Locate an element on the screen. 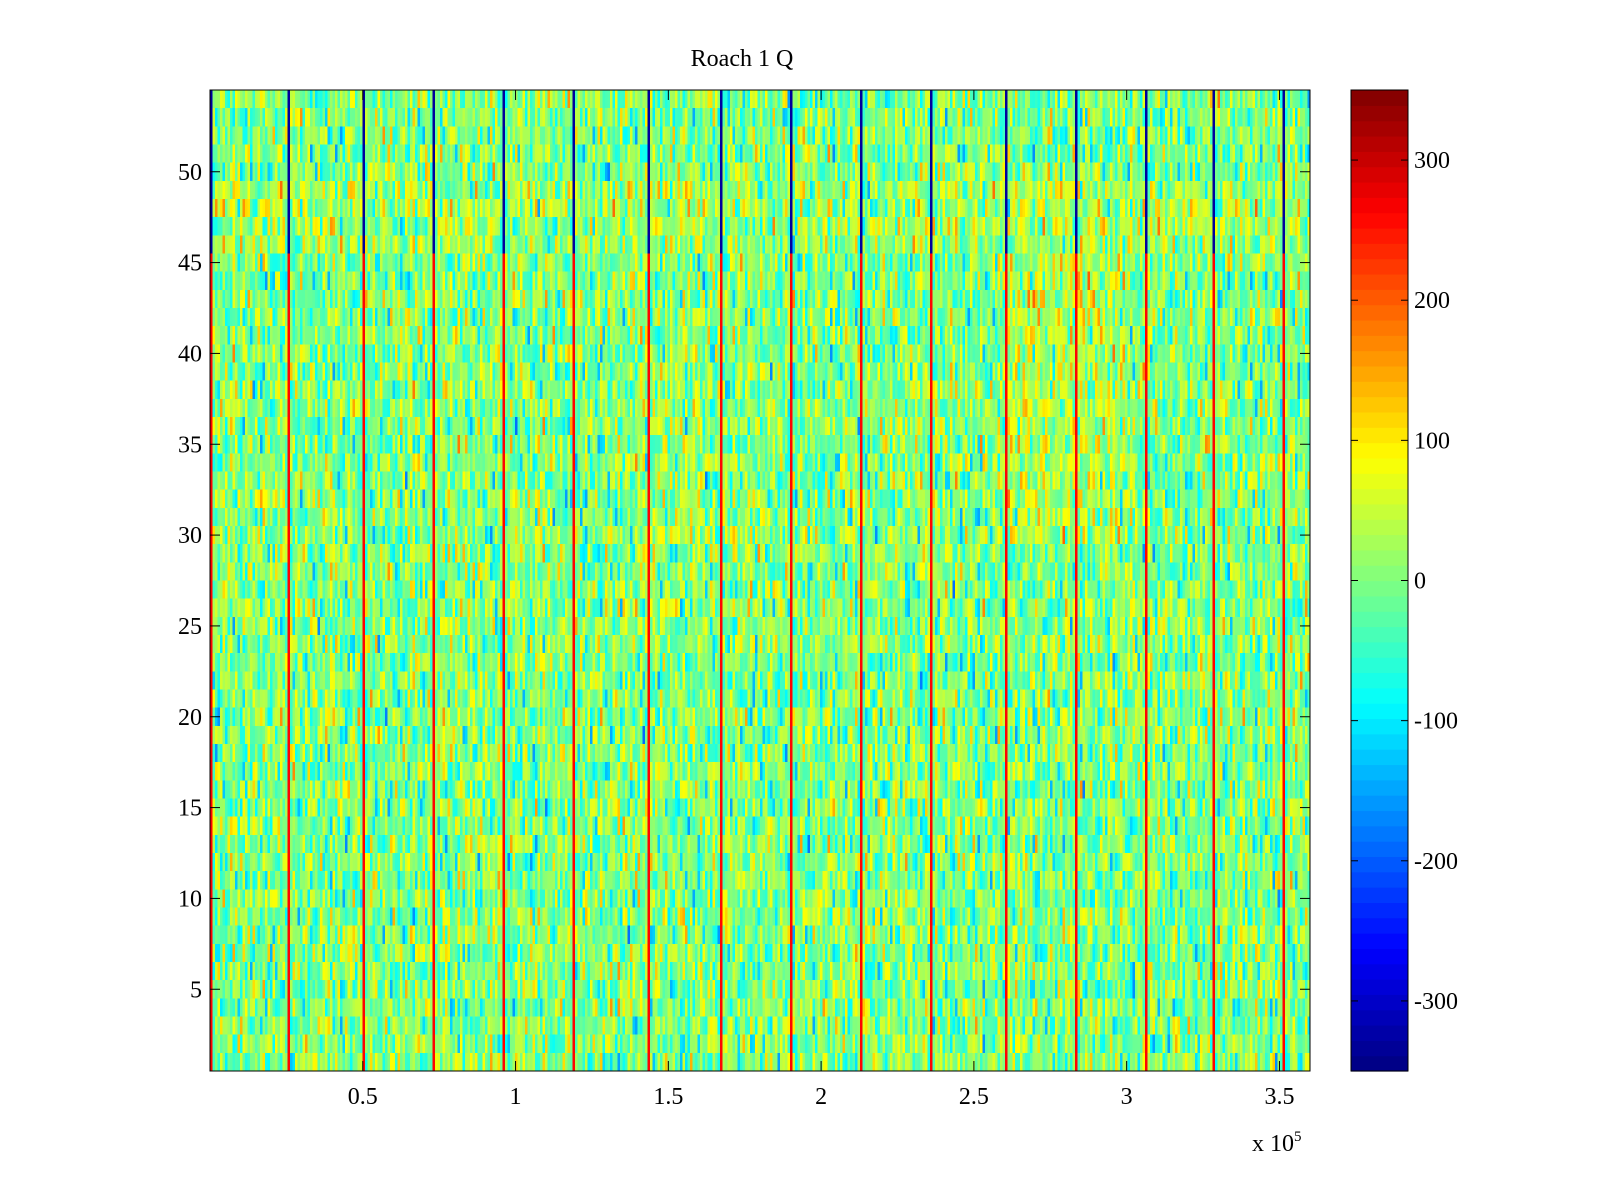 The height and width of the screenshot is (1200, 1600). x-tick-label: 3 is located at coordinates (1127, 1097).